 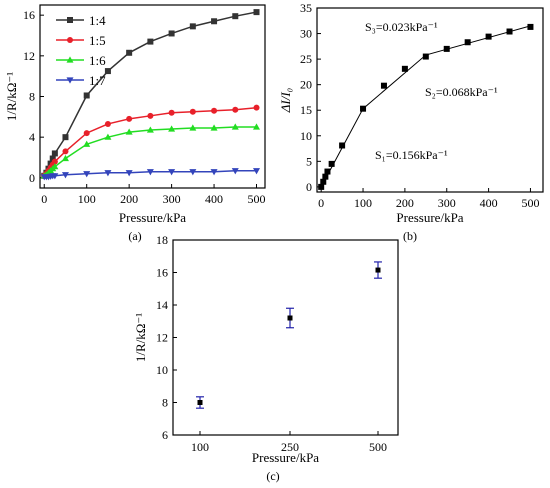 I want to click on b-xtick-label: 100, so click(x=363, y=203).